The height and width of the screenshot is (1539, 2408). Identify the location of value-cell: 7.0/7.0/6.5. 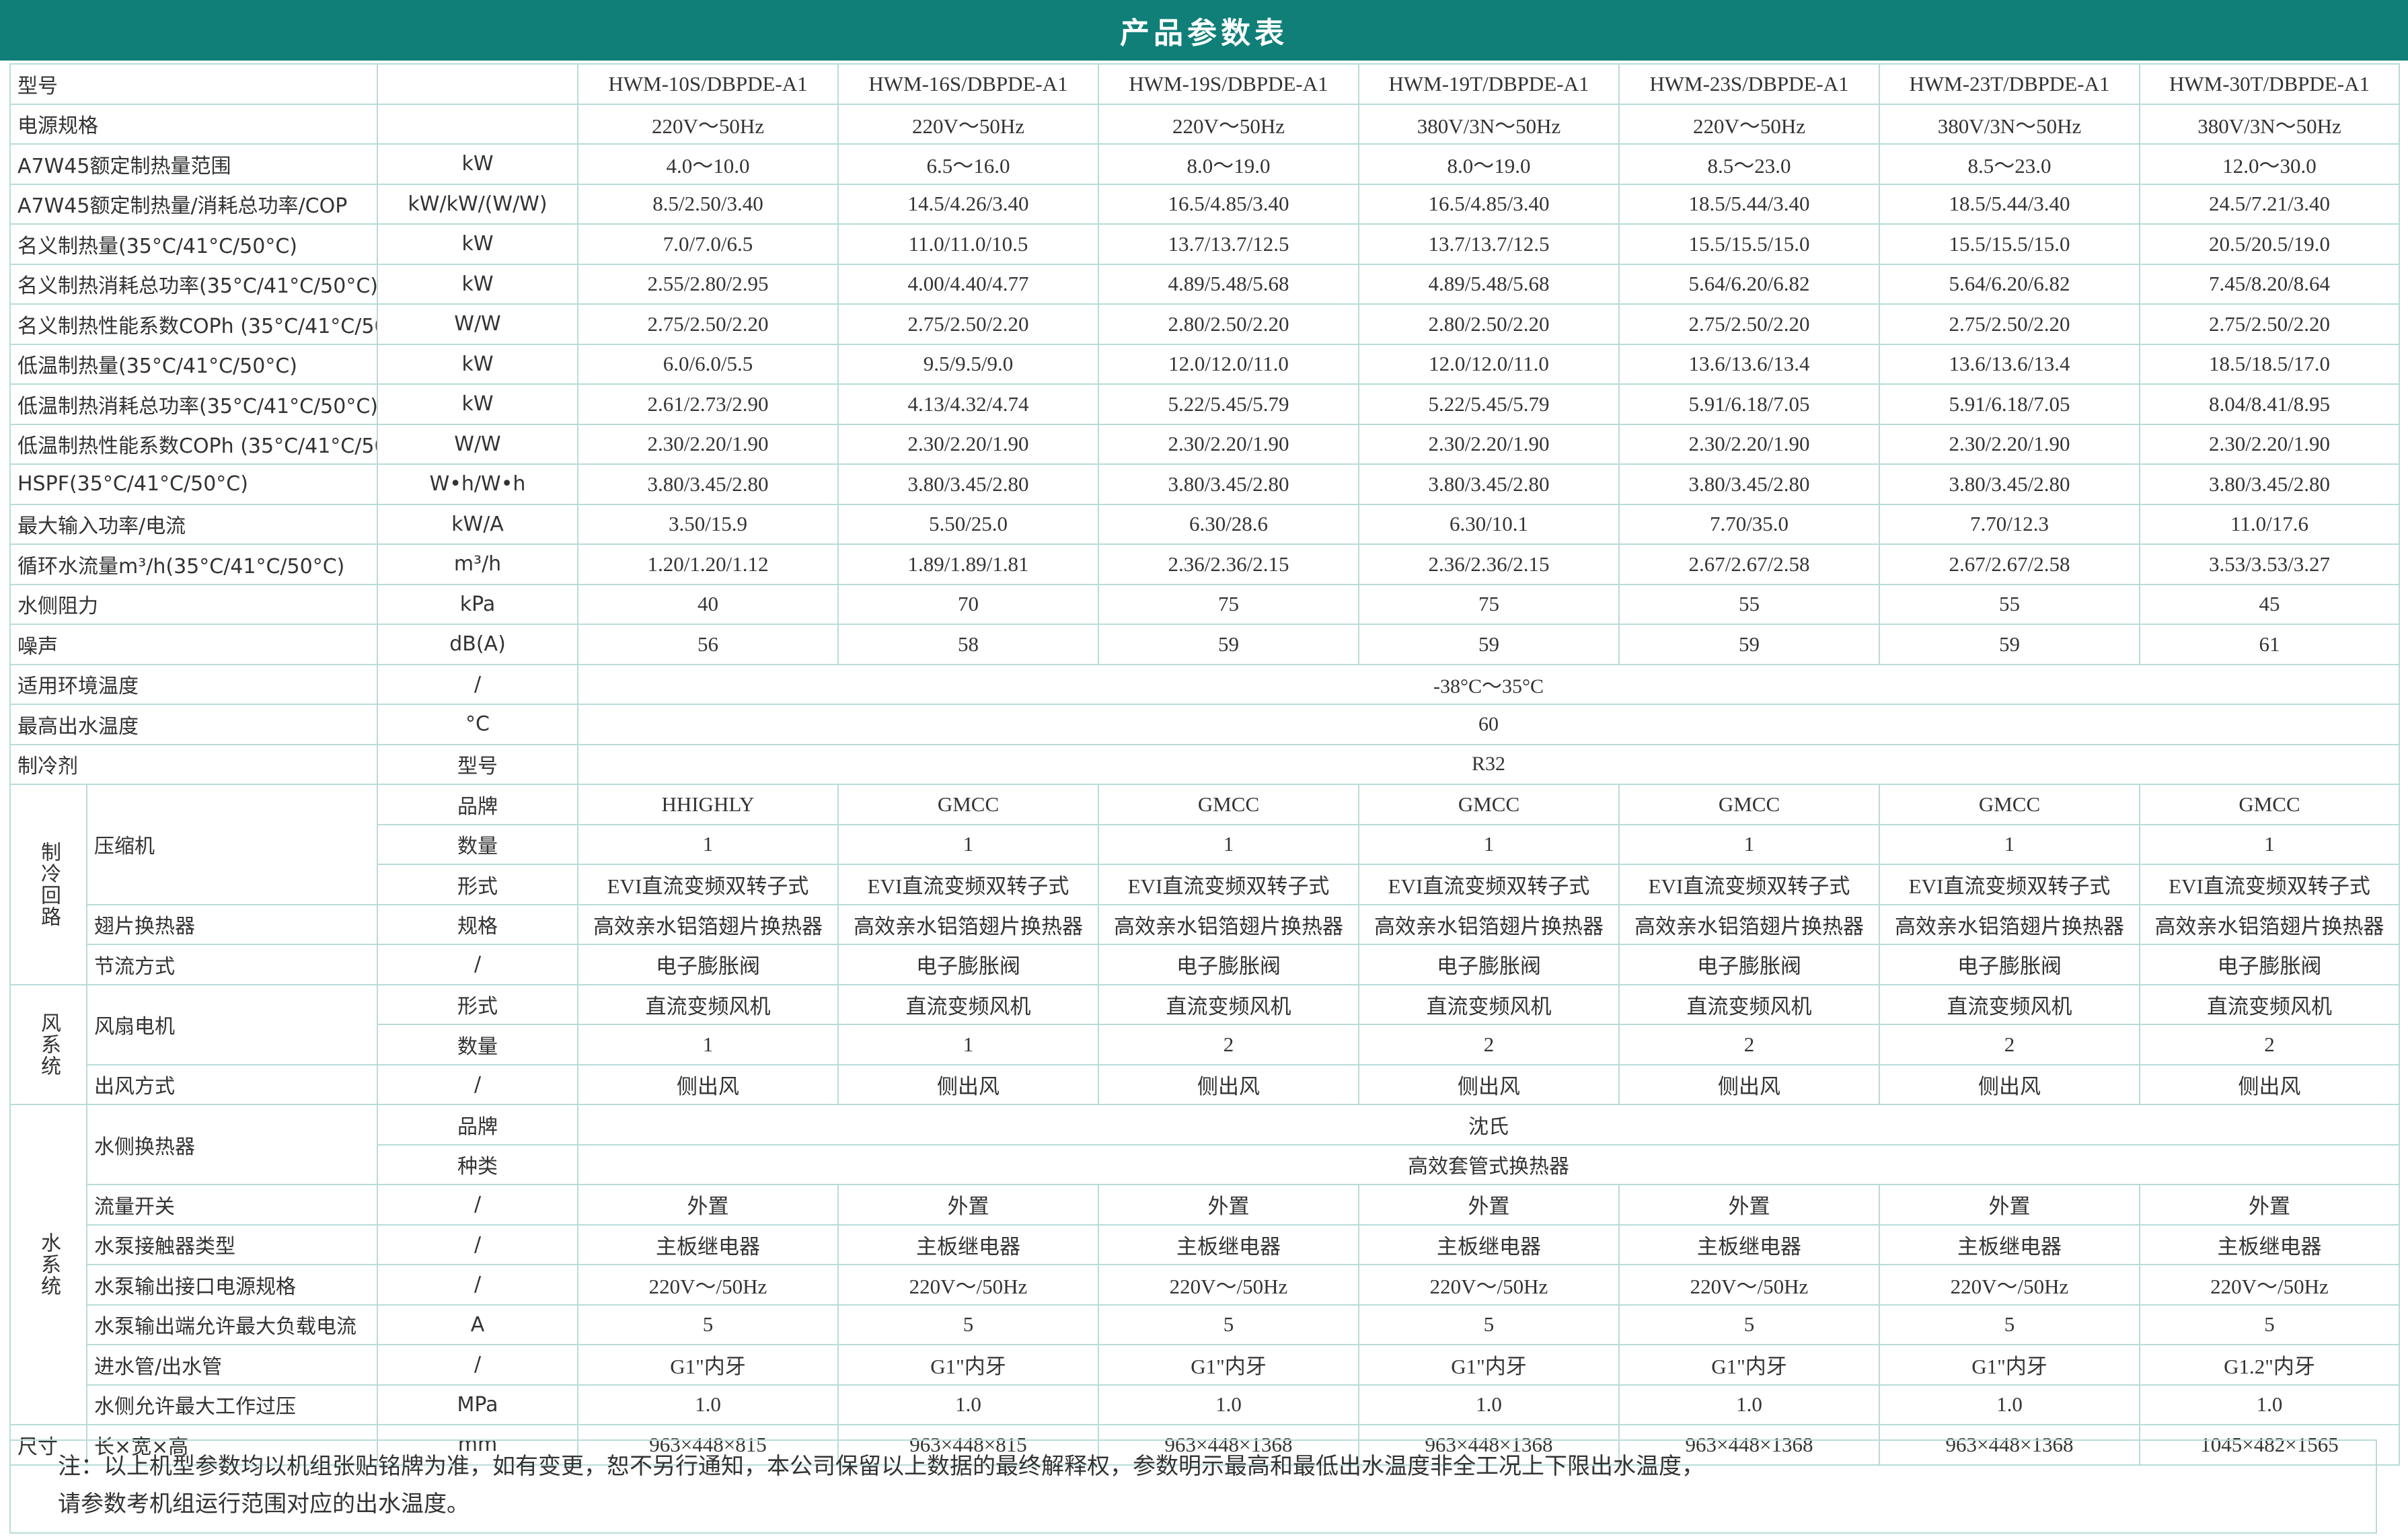
(708, 244).